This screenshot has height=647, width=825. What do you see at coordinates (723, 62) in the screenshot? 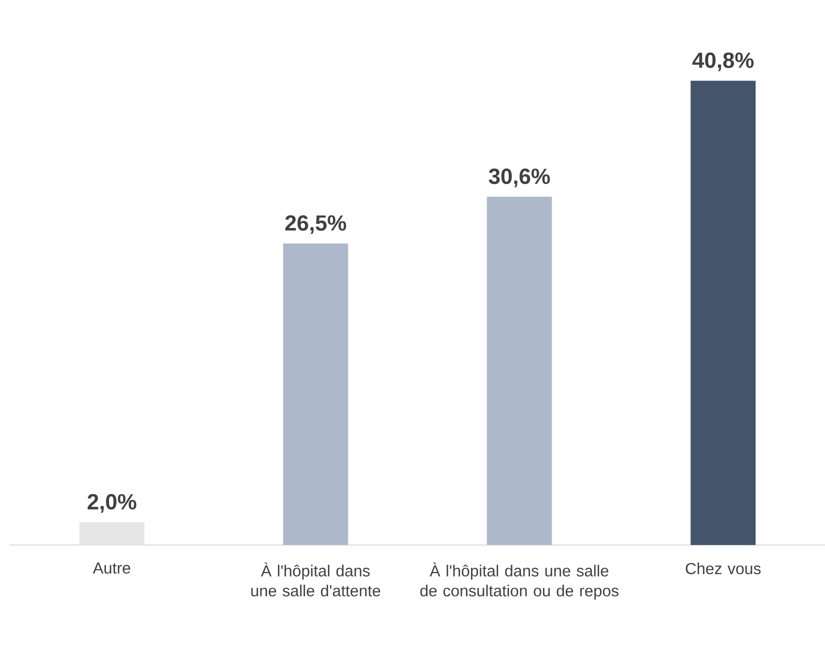
I see `data-label: 40,8%` at bounding box center [723, 62].